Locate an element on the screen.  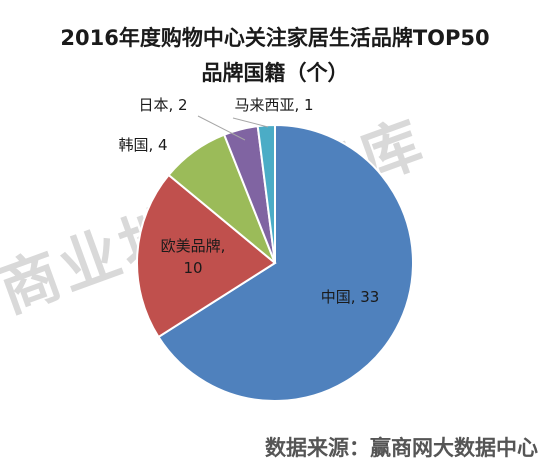
slice-label-2: 韩国, 4 is located at coordinates (142, 145).